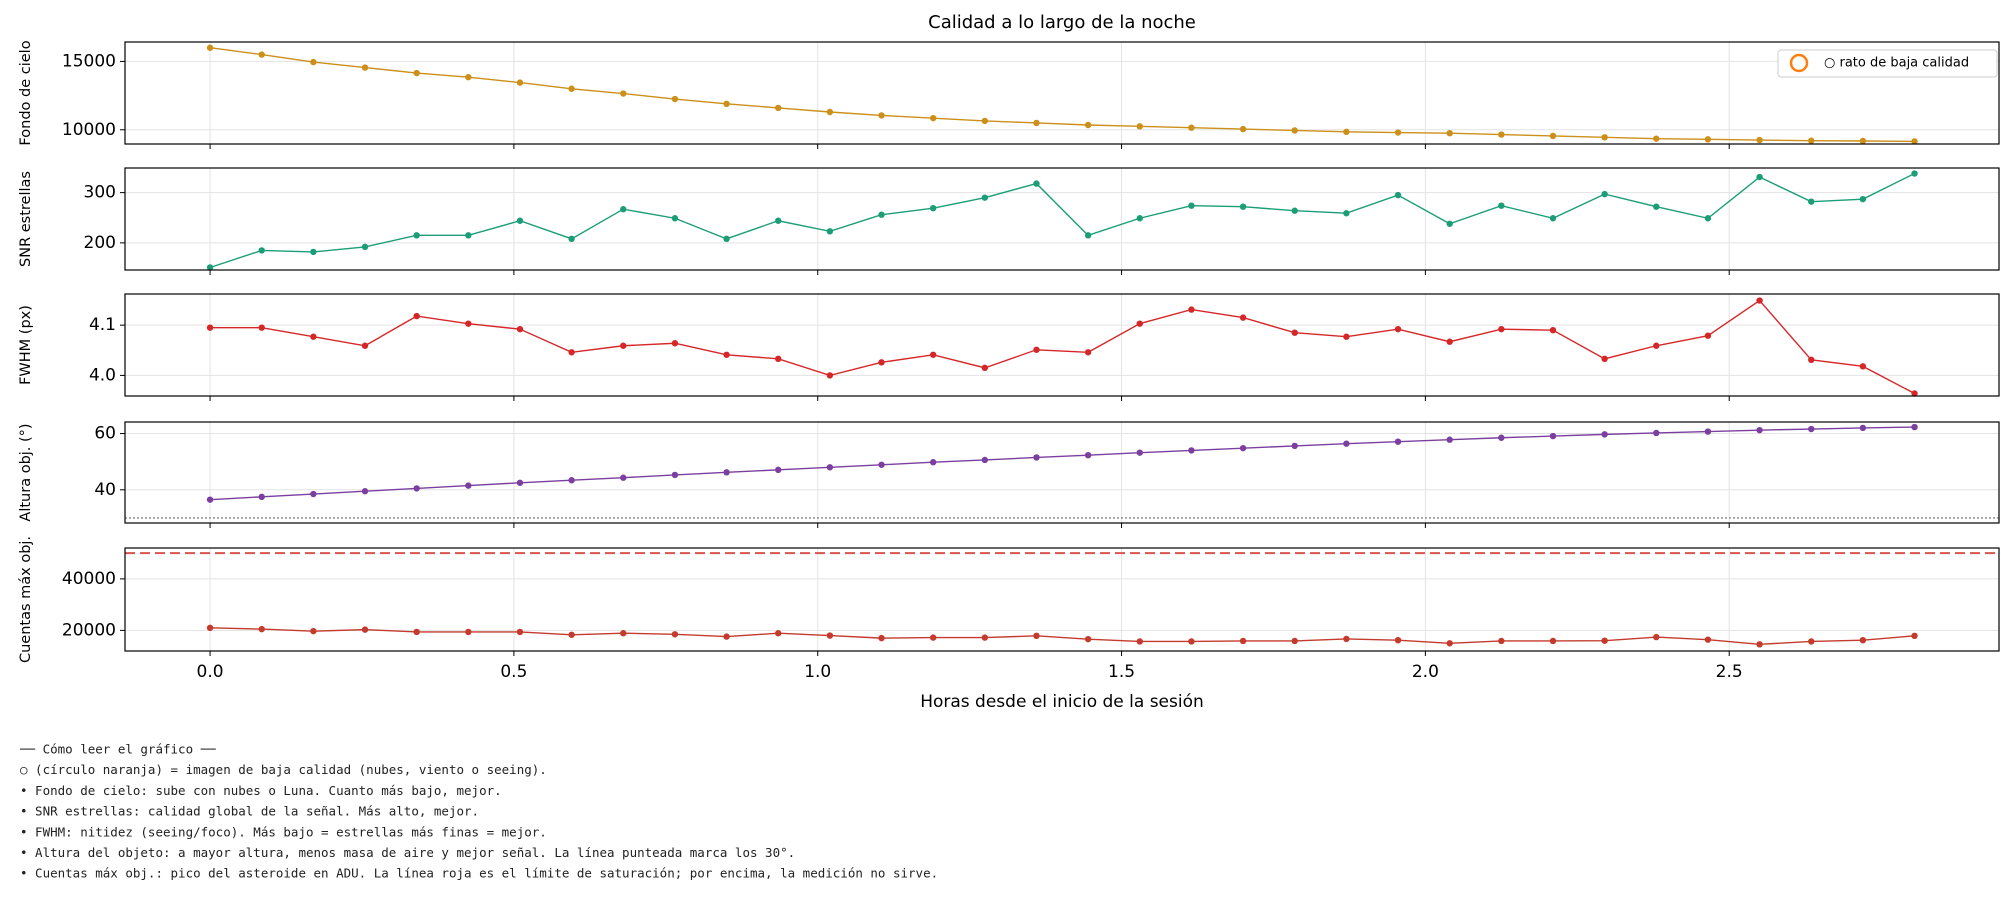 This screenshot has height=902, width=2016. What do you see at coordinates (105, 490) in the screenshot?
I see `y-tick-label: 40` at bounding box center [105, 490].